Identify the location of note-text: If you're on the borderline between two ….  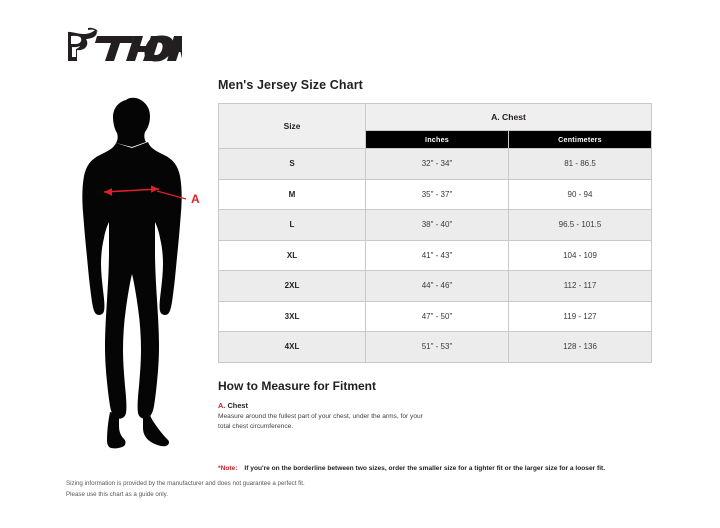
(425, 468).